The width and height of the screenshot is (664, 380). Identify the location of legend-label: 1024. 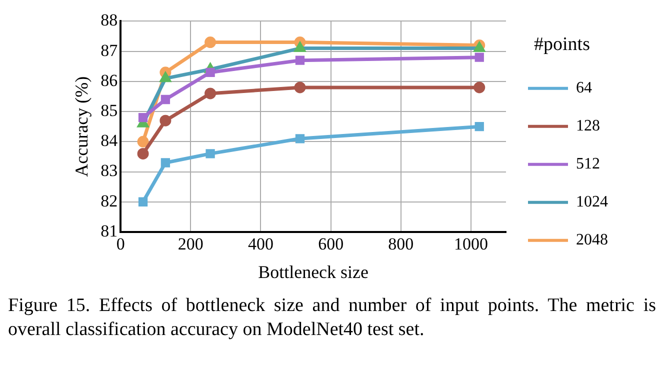
(592, 202).